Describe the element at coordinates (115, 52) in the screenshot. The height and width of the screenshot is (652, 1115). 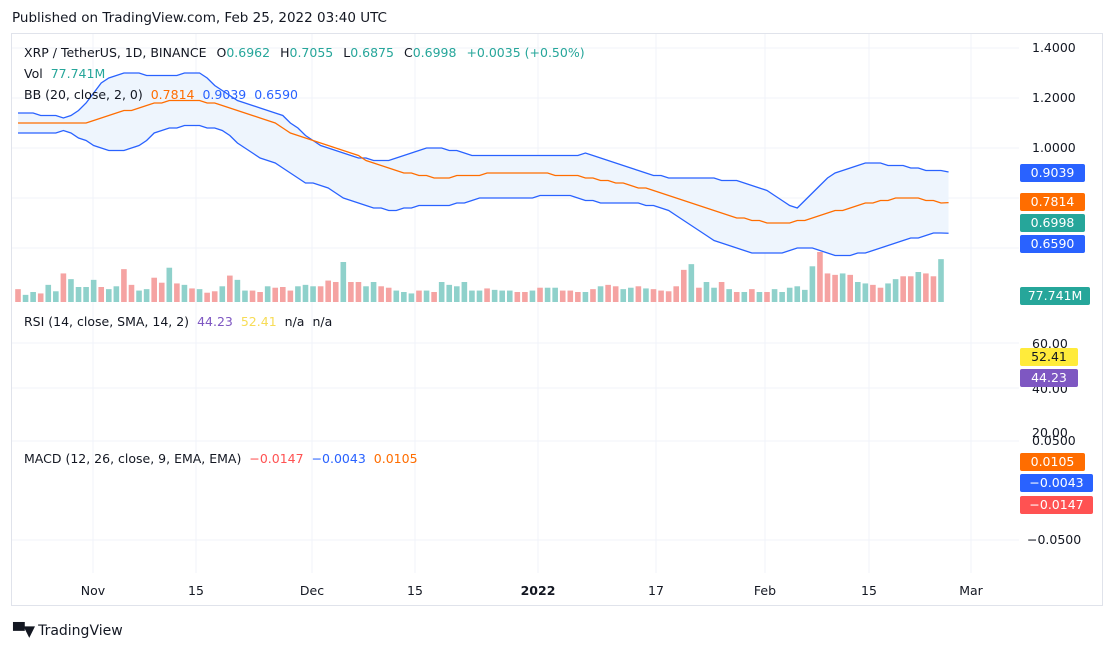
I see `symbol-title: XRP / TetherUS, 1D, BINANCE` at that location.